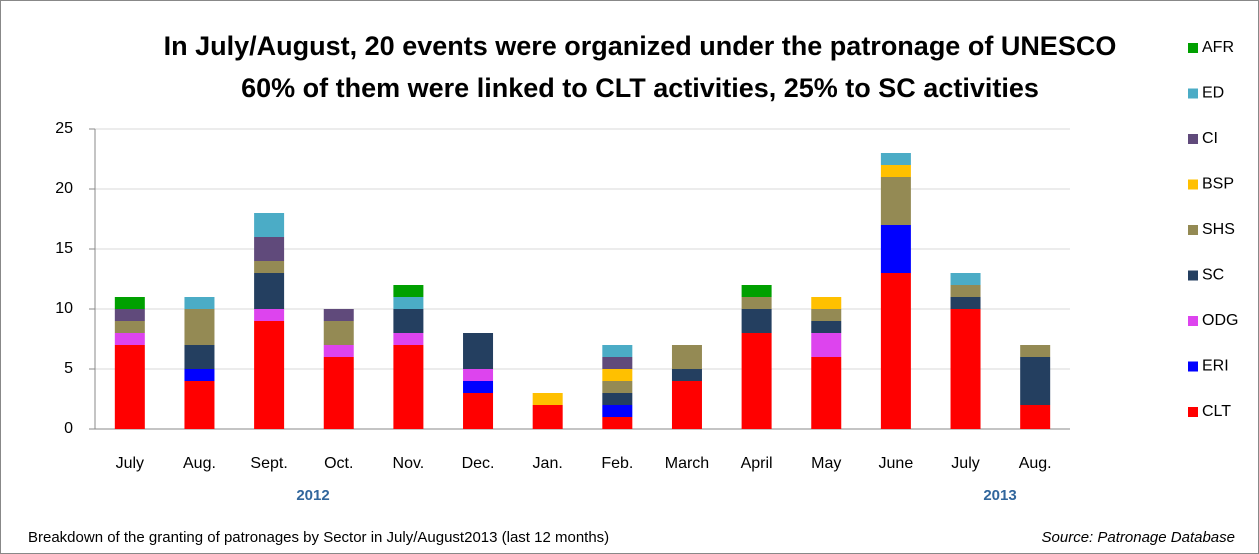  I want to click on legend-label: ERI, so click(1215, 366).